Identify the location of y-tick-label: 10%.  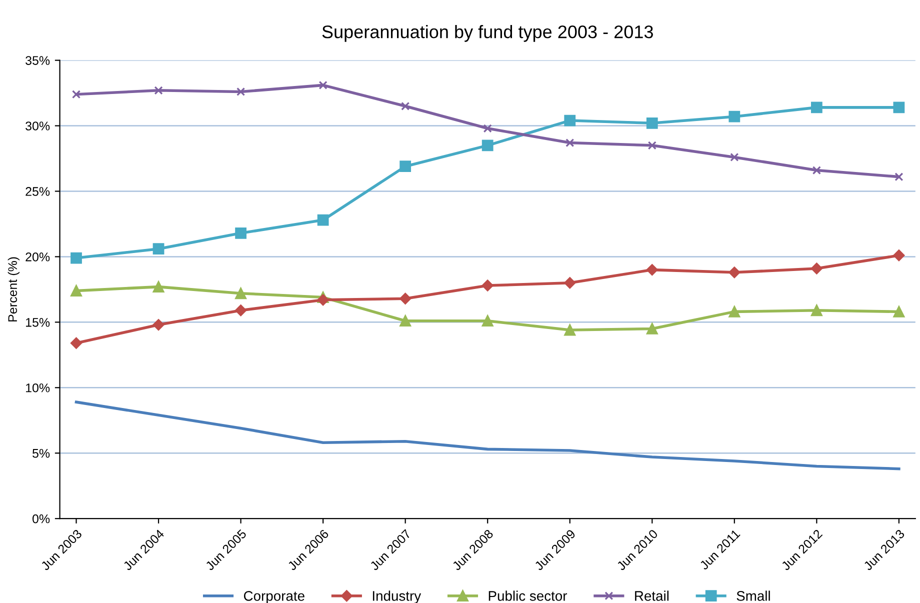
(38, 387).